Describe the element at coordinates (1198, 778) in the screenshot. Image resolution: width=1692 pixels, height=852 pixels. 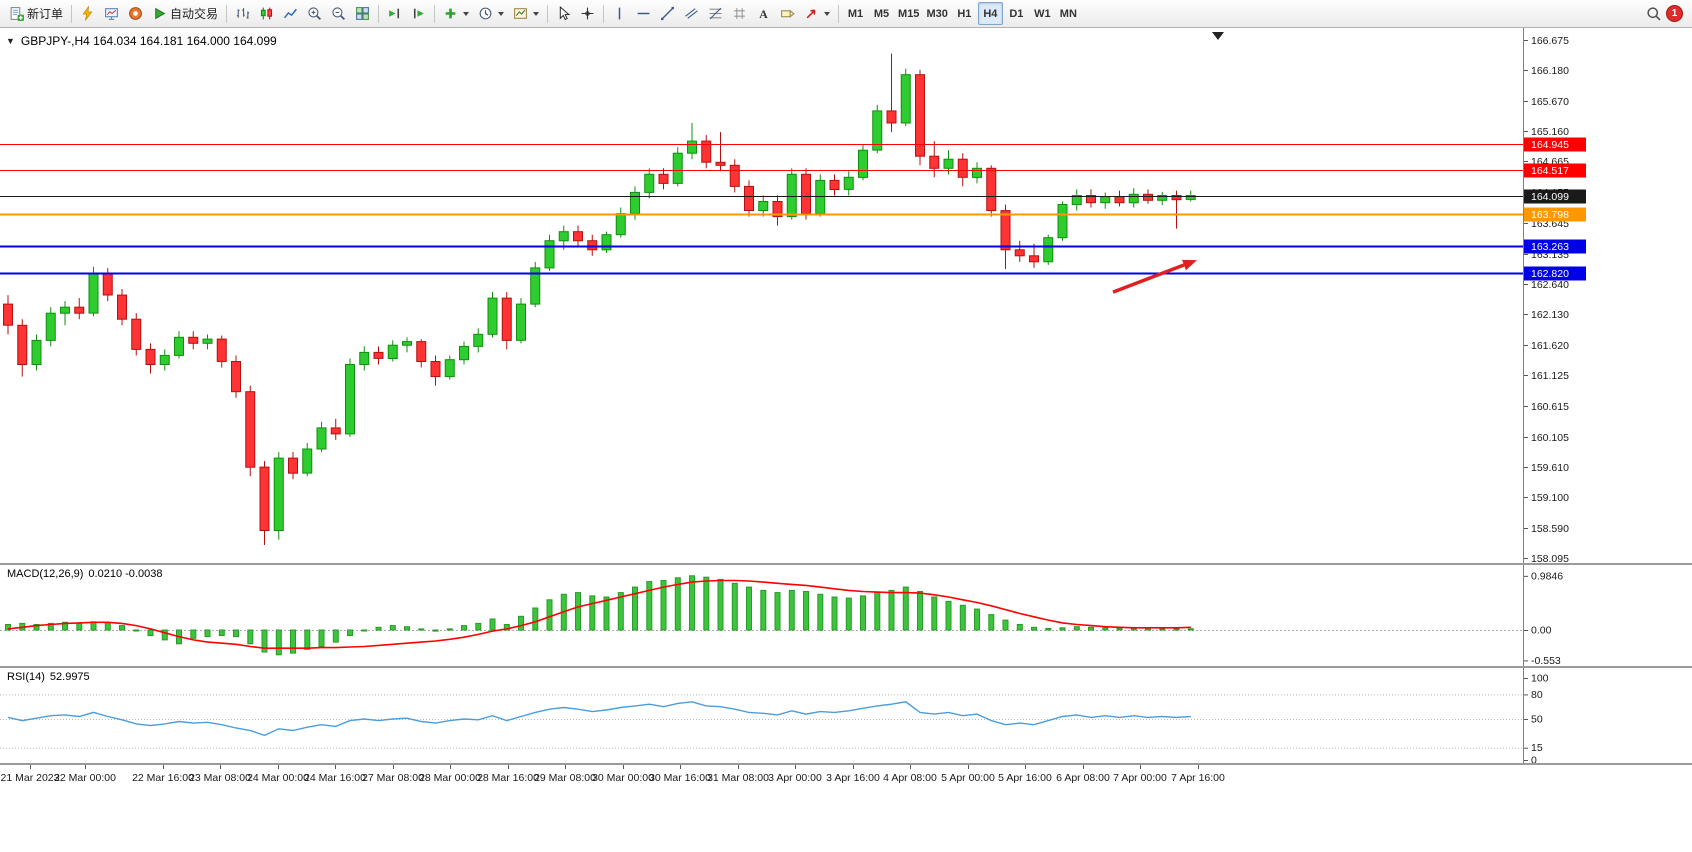
I see `time-axis-label: 7 Apr 16:00` at that location.